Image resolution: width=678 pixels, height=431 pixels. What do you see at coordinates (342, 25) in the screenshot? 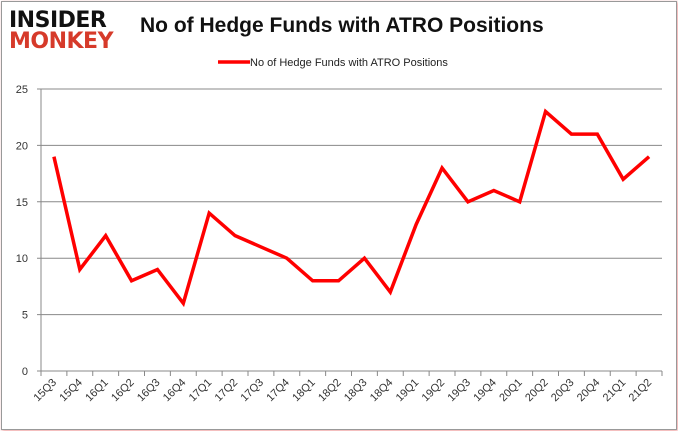
I see `chart-title: No of Hedge Funds with ATRO Positions` at bounding box center [342, 25].